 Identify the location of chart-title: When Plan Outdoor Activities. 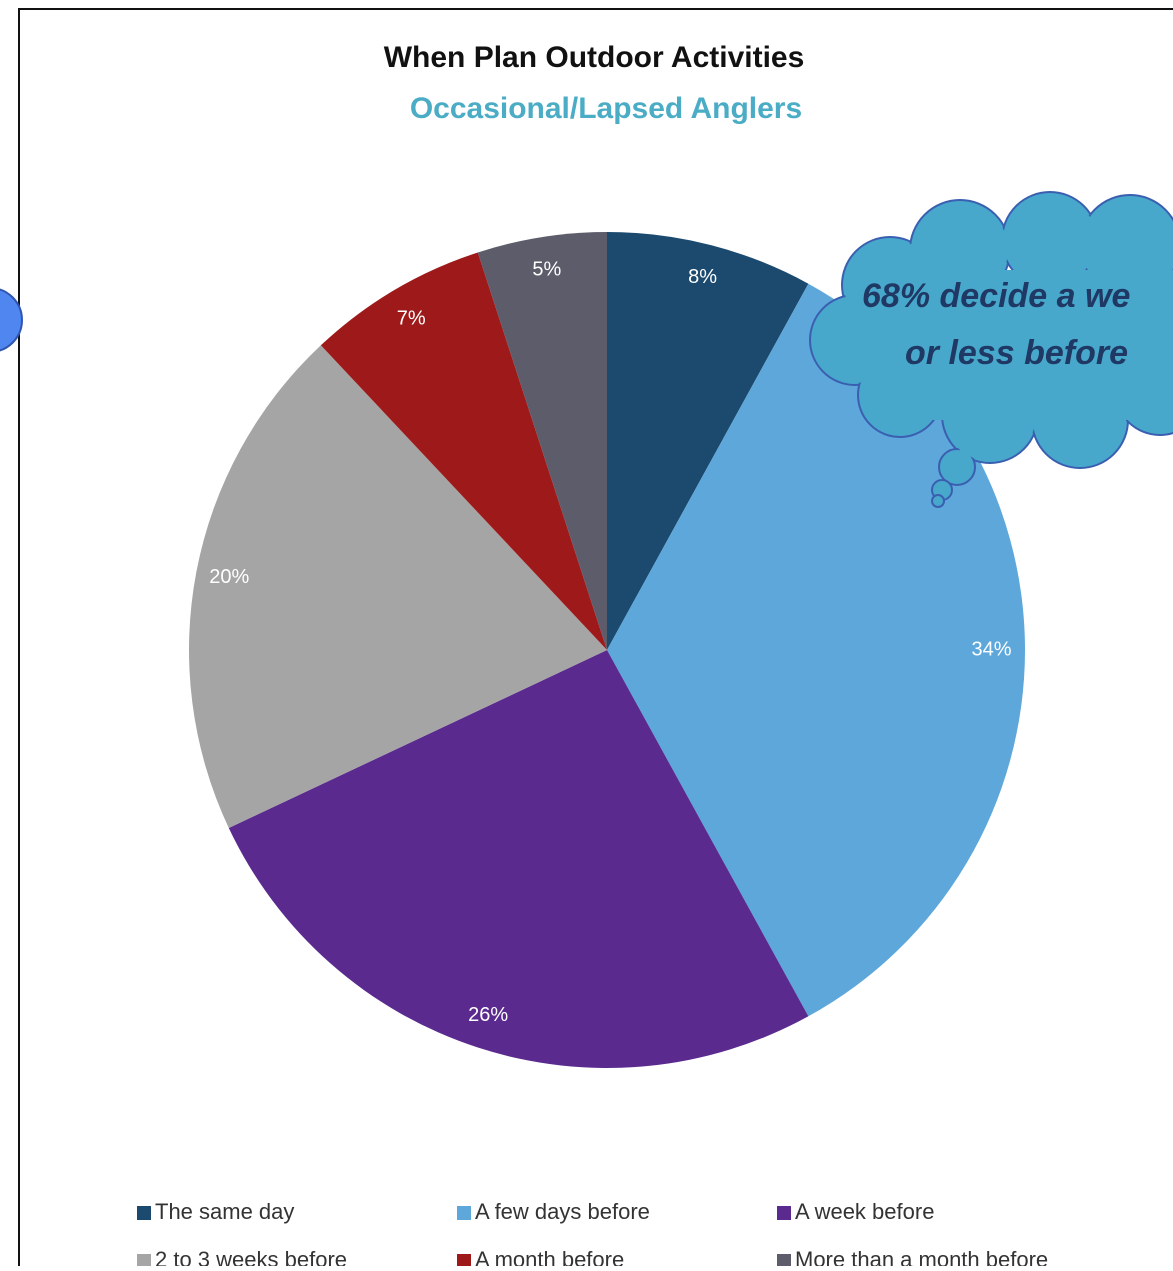
(594, 57).